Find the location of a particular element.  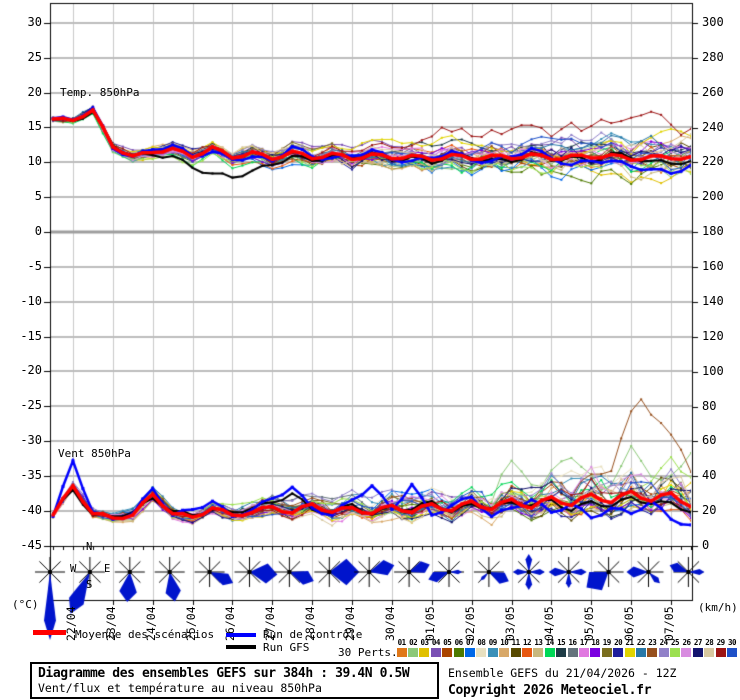

left-tick-25: 25 is located at coordinates (34, 56).